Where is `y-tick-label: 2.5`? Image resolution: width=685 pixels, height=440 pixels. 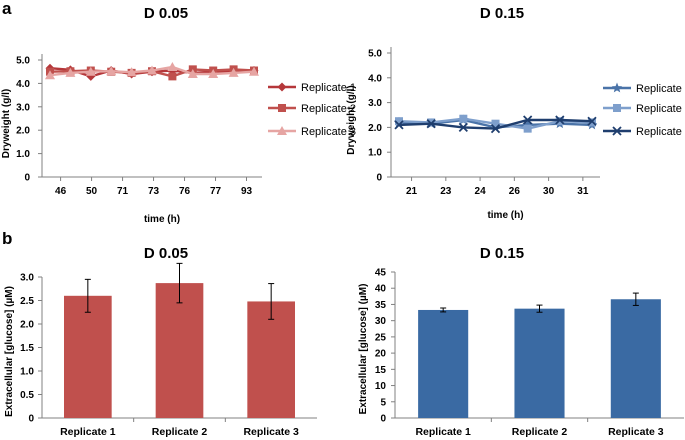
y-tick-label: 2.5 is located at coordinates (27, 301).